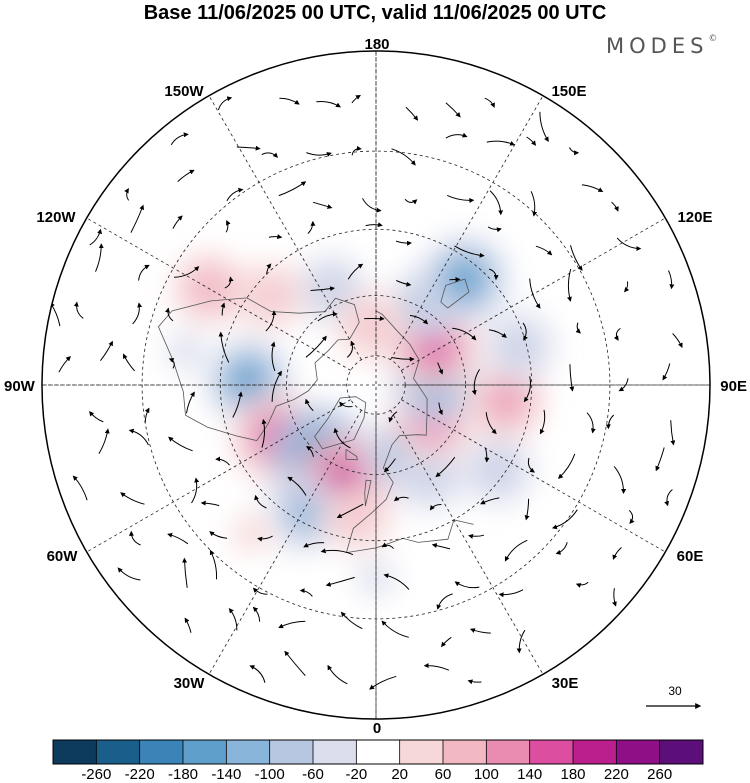  I want to click on longitude-line, so click(467, 227).